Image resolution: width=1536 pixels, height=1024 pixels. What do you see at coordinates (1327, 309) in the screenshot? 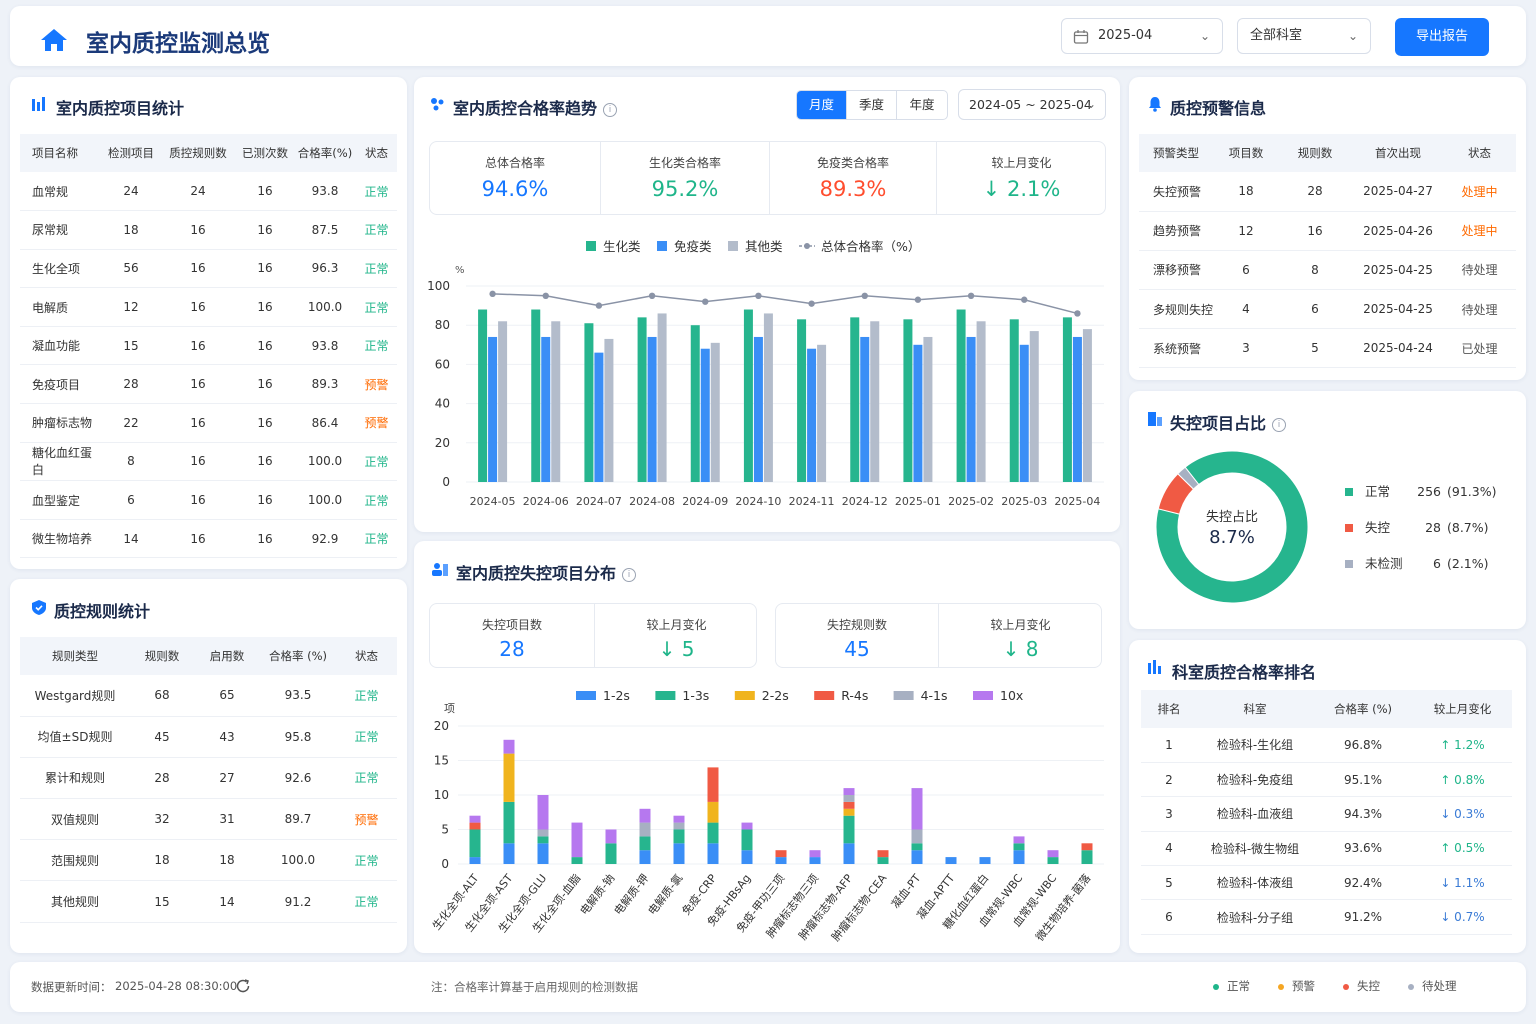
I see `table-row: 多规则失控 4 6 2025-04-25 待处理` at bounding box center [1327, 309].